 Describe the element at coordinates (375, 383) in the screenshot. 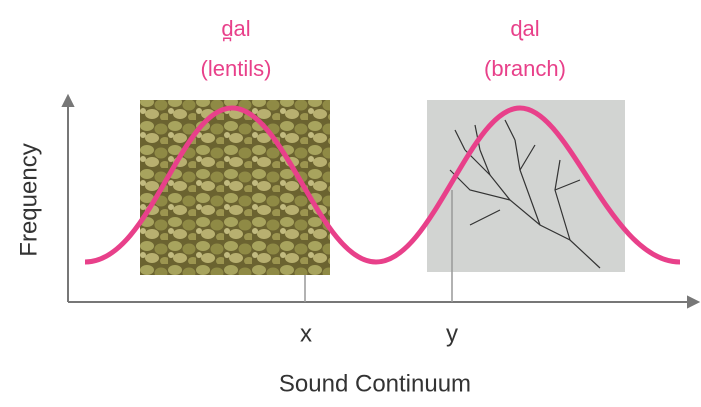

I see `x-axis-label: Sound Continuum` at that location.